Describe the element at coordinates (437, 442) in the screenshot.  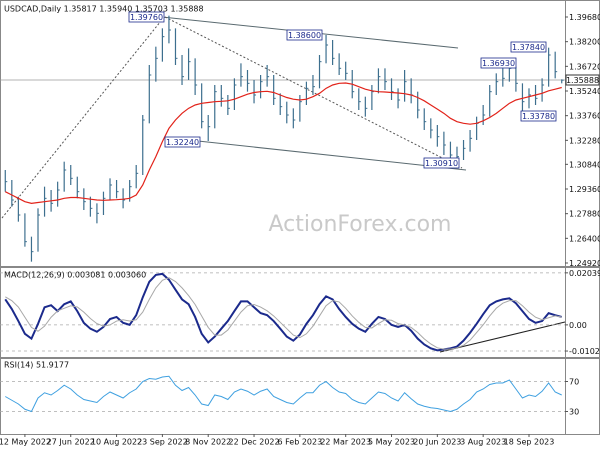
I see `x-tick-label: 20 Jun 2023` at that location.